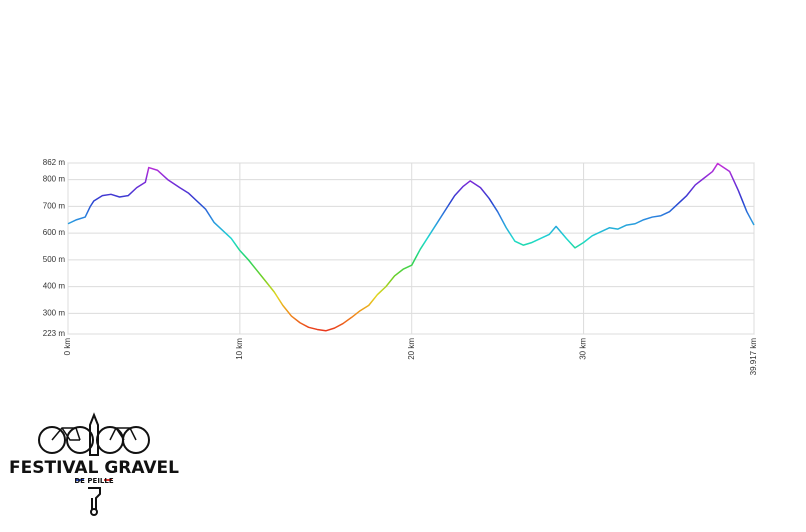  Describe the element at coordinates (54, 259) in the screenshot. I see `y-tick-label: 500 m` at that location.